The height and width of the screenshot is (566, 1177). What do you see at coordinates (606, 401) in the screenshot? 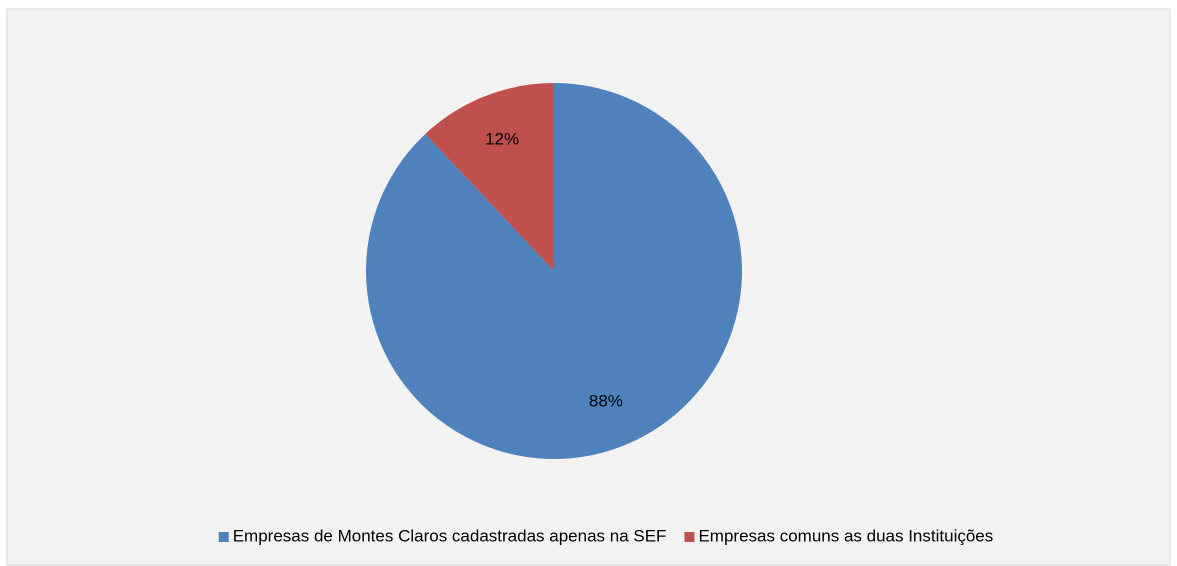
I see `data-label: 88%` at bounding box center [606, 401].